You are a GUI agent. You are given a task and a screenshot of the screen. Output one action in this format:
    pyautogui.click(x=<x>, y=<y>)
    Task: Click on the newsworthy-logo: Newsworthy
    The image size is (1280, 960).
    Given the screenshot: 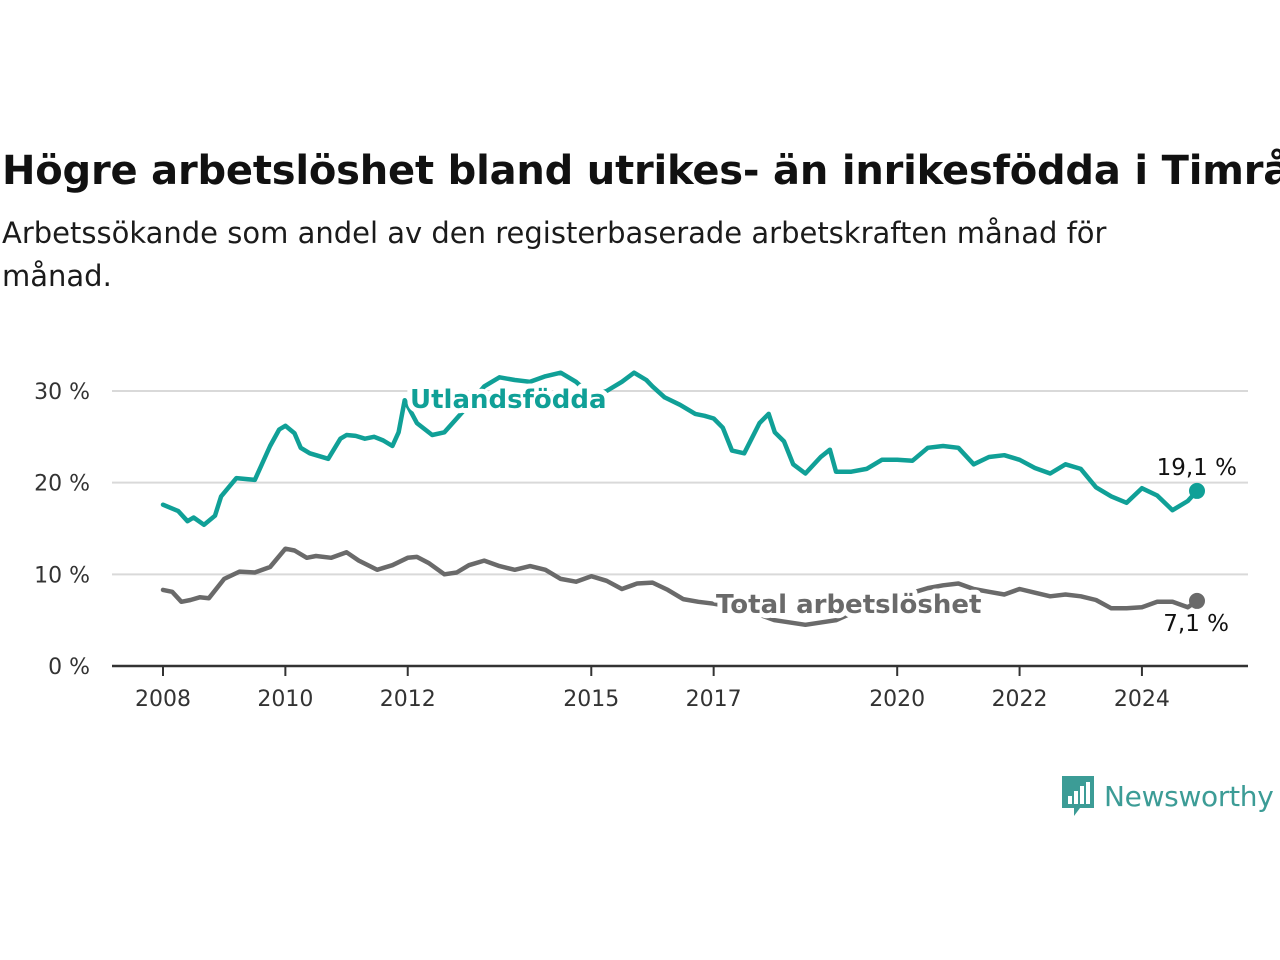 What is the action you would take?
    pyautogui.click(x=1167, y=796)
    